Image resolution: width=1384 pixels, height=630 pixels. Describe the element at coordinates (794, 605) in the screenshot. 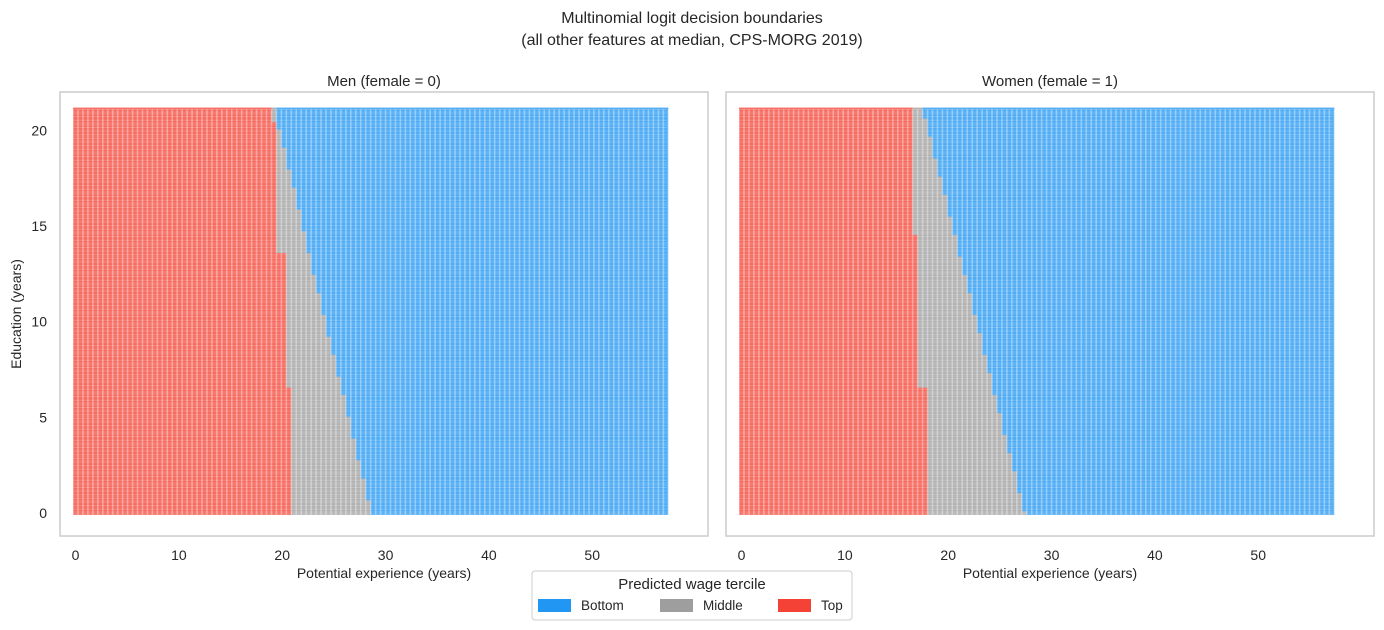

I see `legend-swatch-top` at that location.